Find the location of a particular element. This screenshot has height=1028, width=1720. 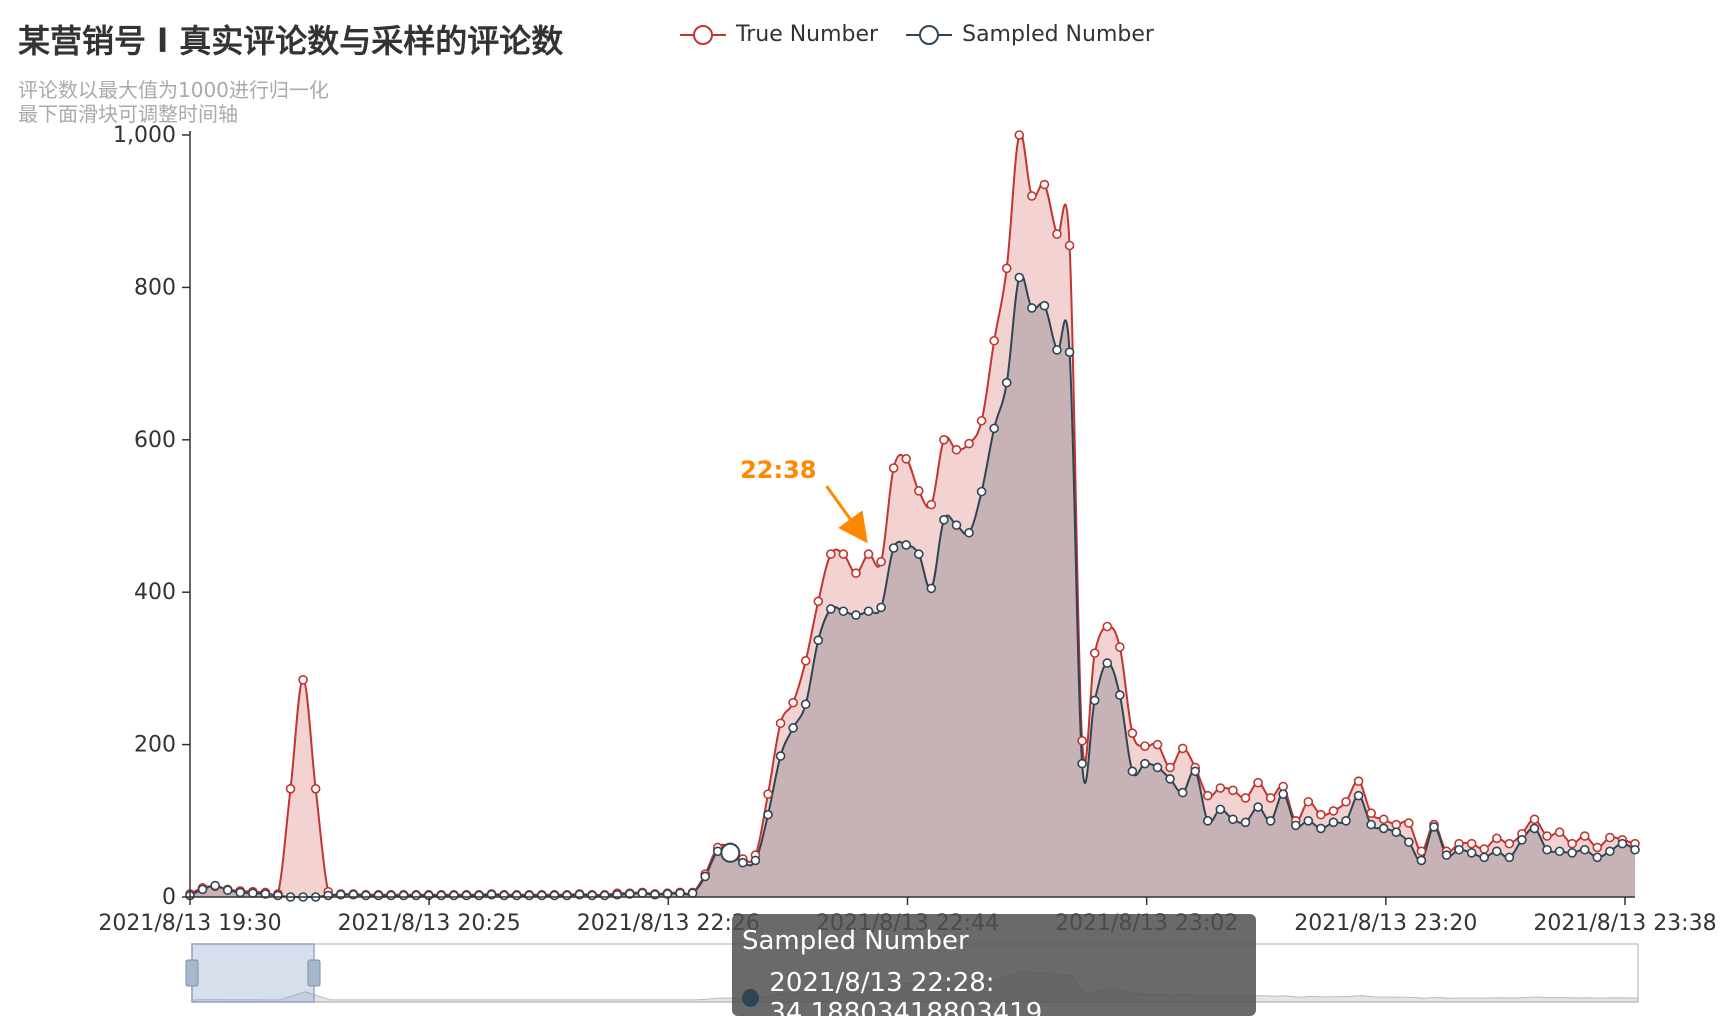

zoom-handle-right is located at coordinates (314, 973).